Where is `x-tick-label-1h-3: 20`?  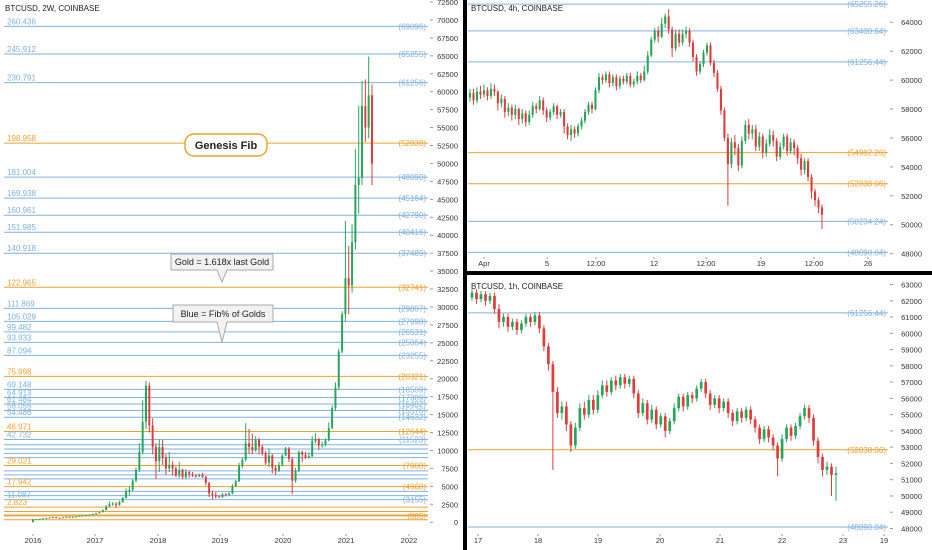 x-tick-label-1h-3: 20 is located at coordinates (660, 540).